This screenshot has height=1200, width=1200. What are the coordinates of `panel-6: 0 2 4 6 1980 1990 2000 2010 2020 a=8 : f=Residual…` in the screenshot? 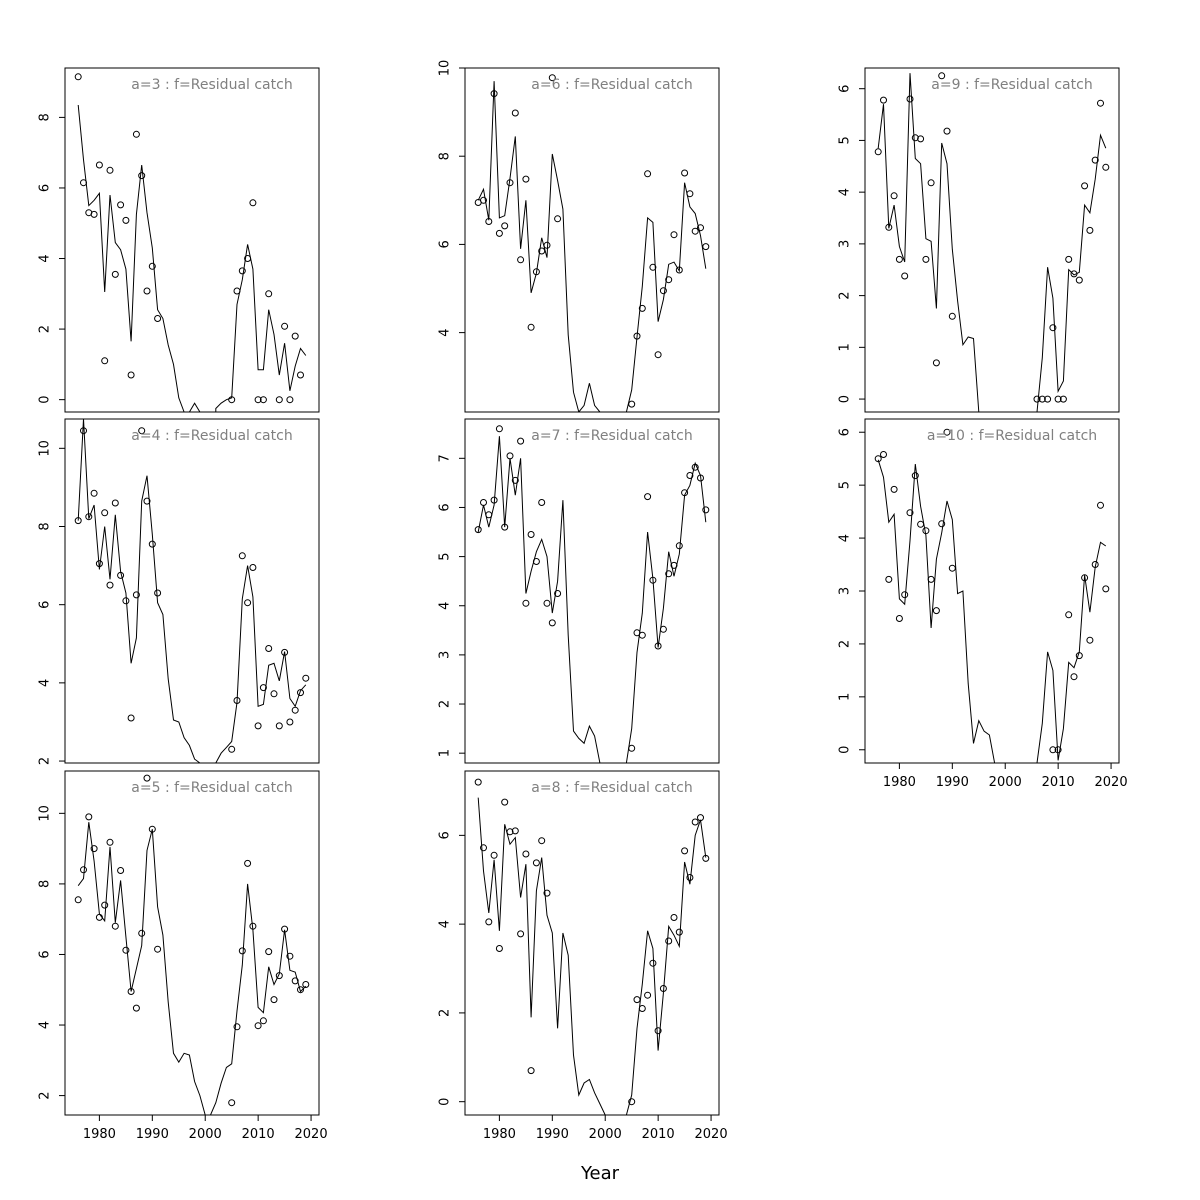 It's located at (583, 956).